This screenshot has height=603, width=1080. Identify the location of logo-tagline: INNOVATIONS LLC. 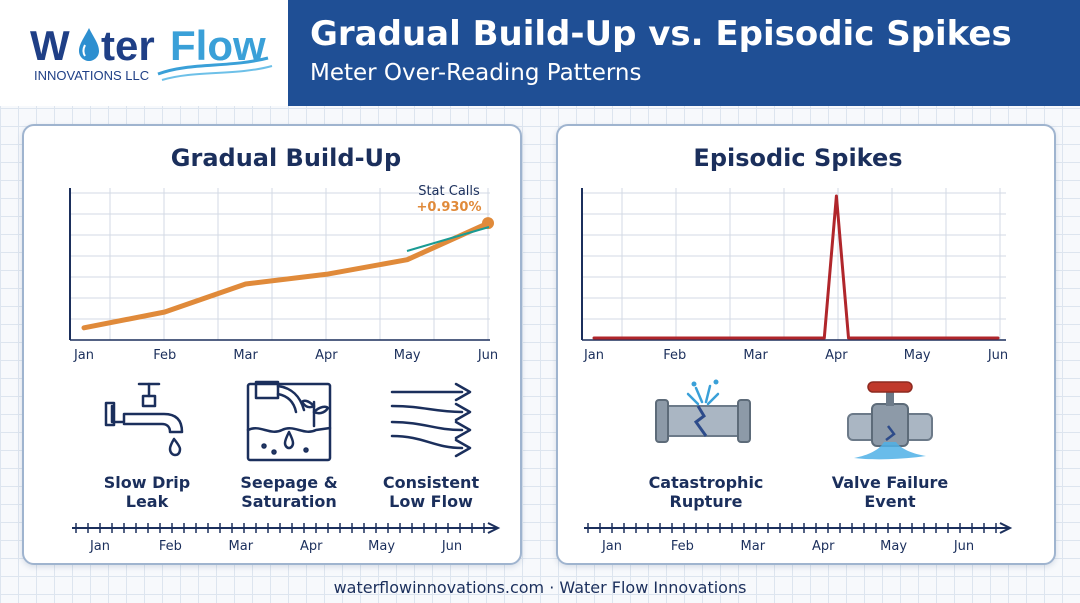
(91, 75).